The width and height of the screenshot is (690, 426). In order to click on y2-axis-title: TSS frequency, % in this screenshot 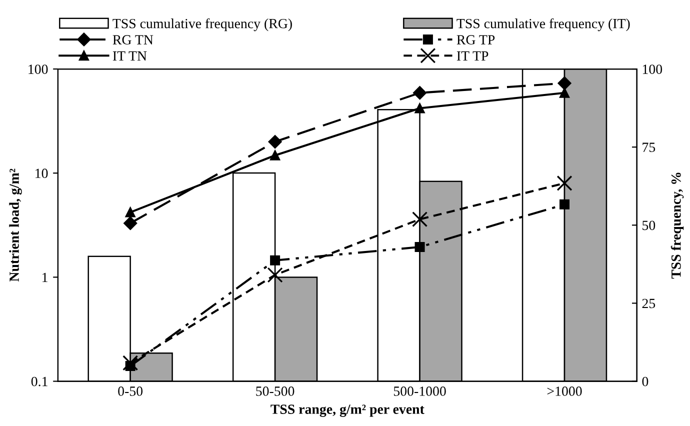, I will do `click(677, 225)`.